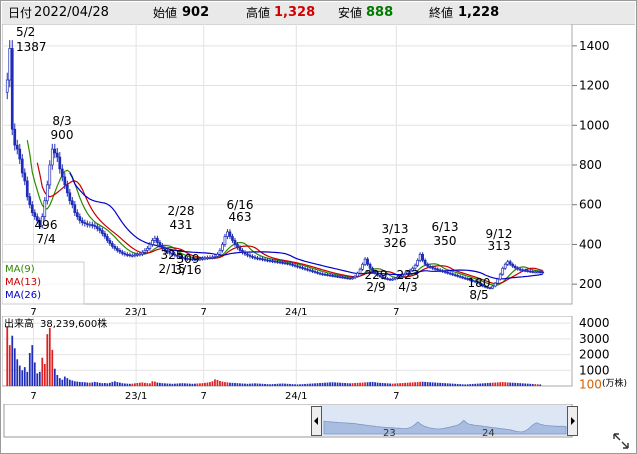  Describe the element at coordinates (441, 13) in the screenshot. I see `close-label: 終値` at that location.